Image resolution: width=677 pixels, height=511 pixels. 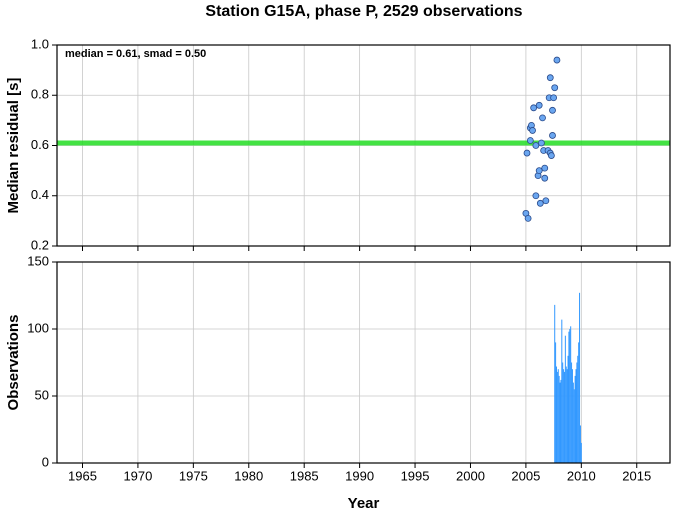 What do you see at coordinates (248, 475) in the screenshot?
I see `x-tick-label: 1980` at bounding box center [248, 475].